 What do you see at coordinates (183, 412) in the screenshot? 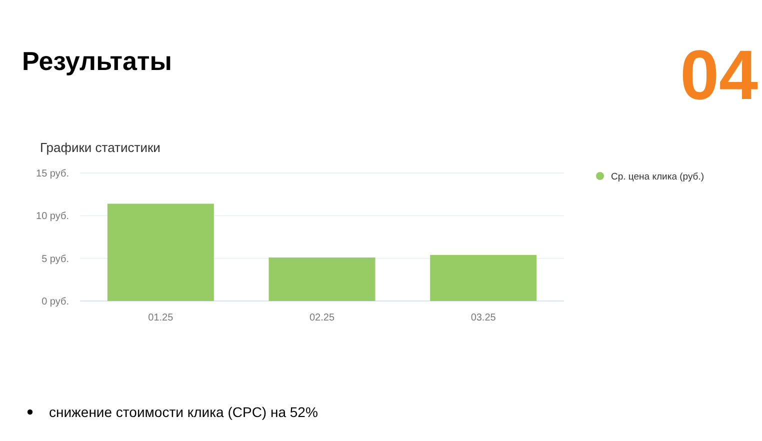
I see `text: снижение стоимости клика (CPC) на 52%` at bounding box center [183, 412].